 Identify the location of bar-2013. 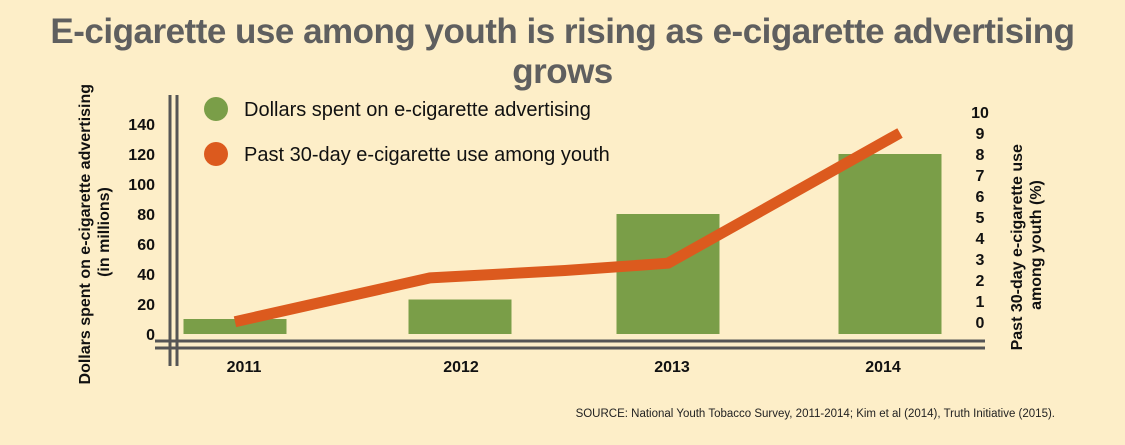
(668, 274).